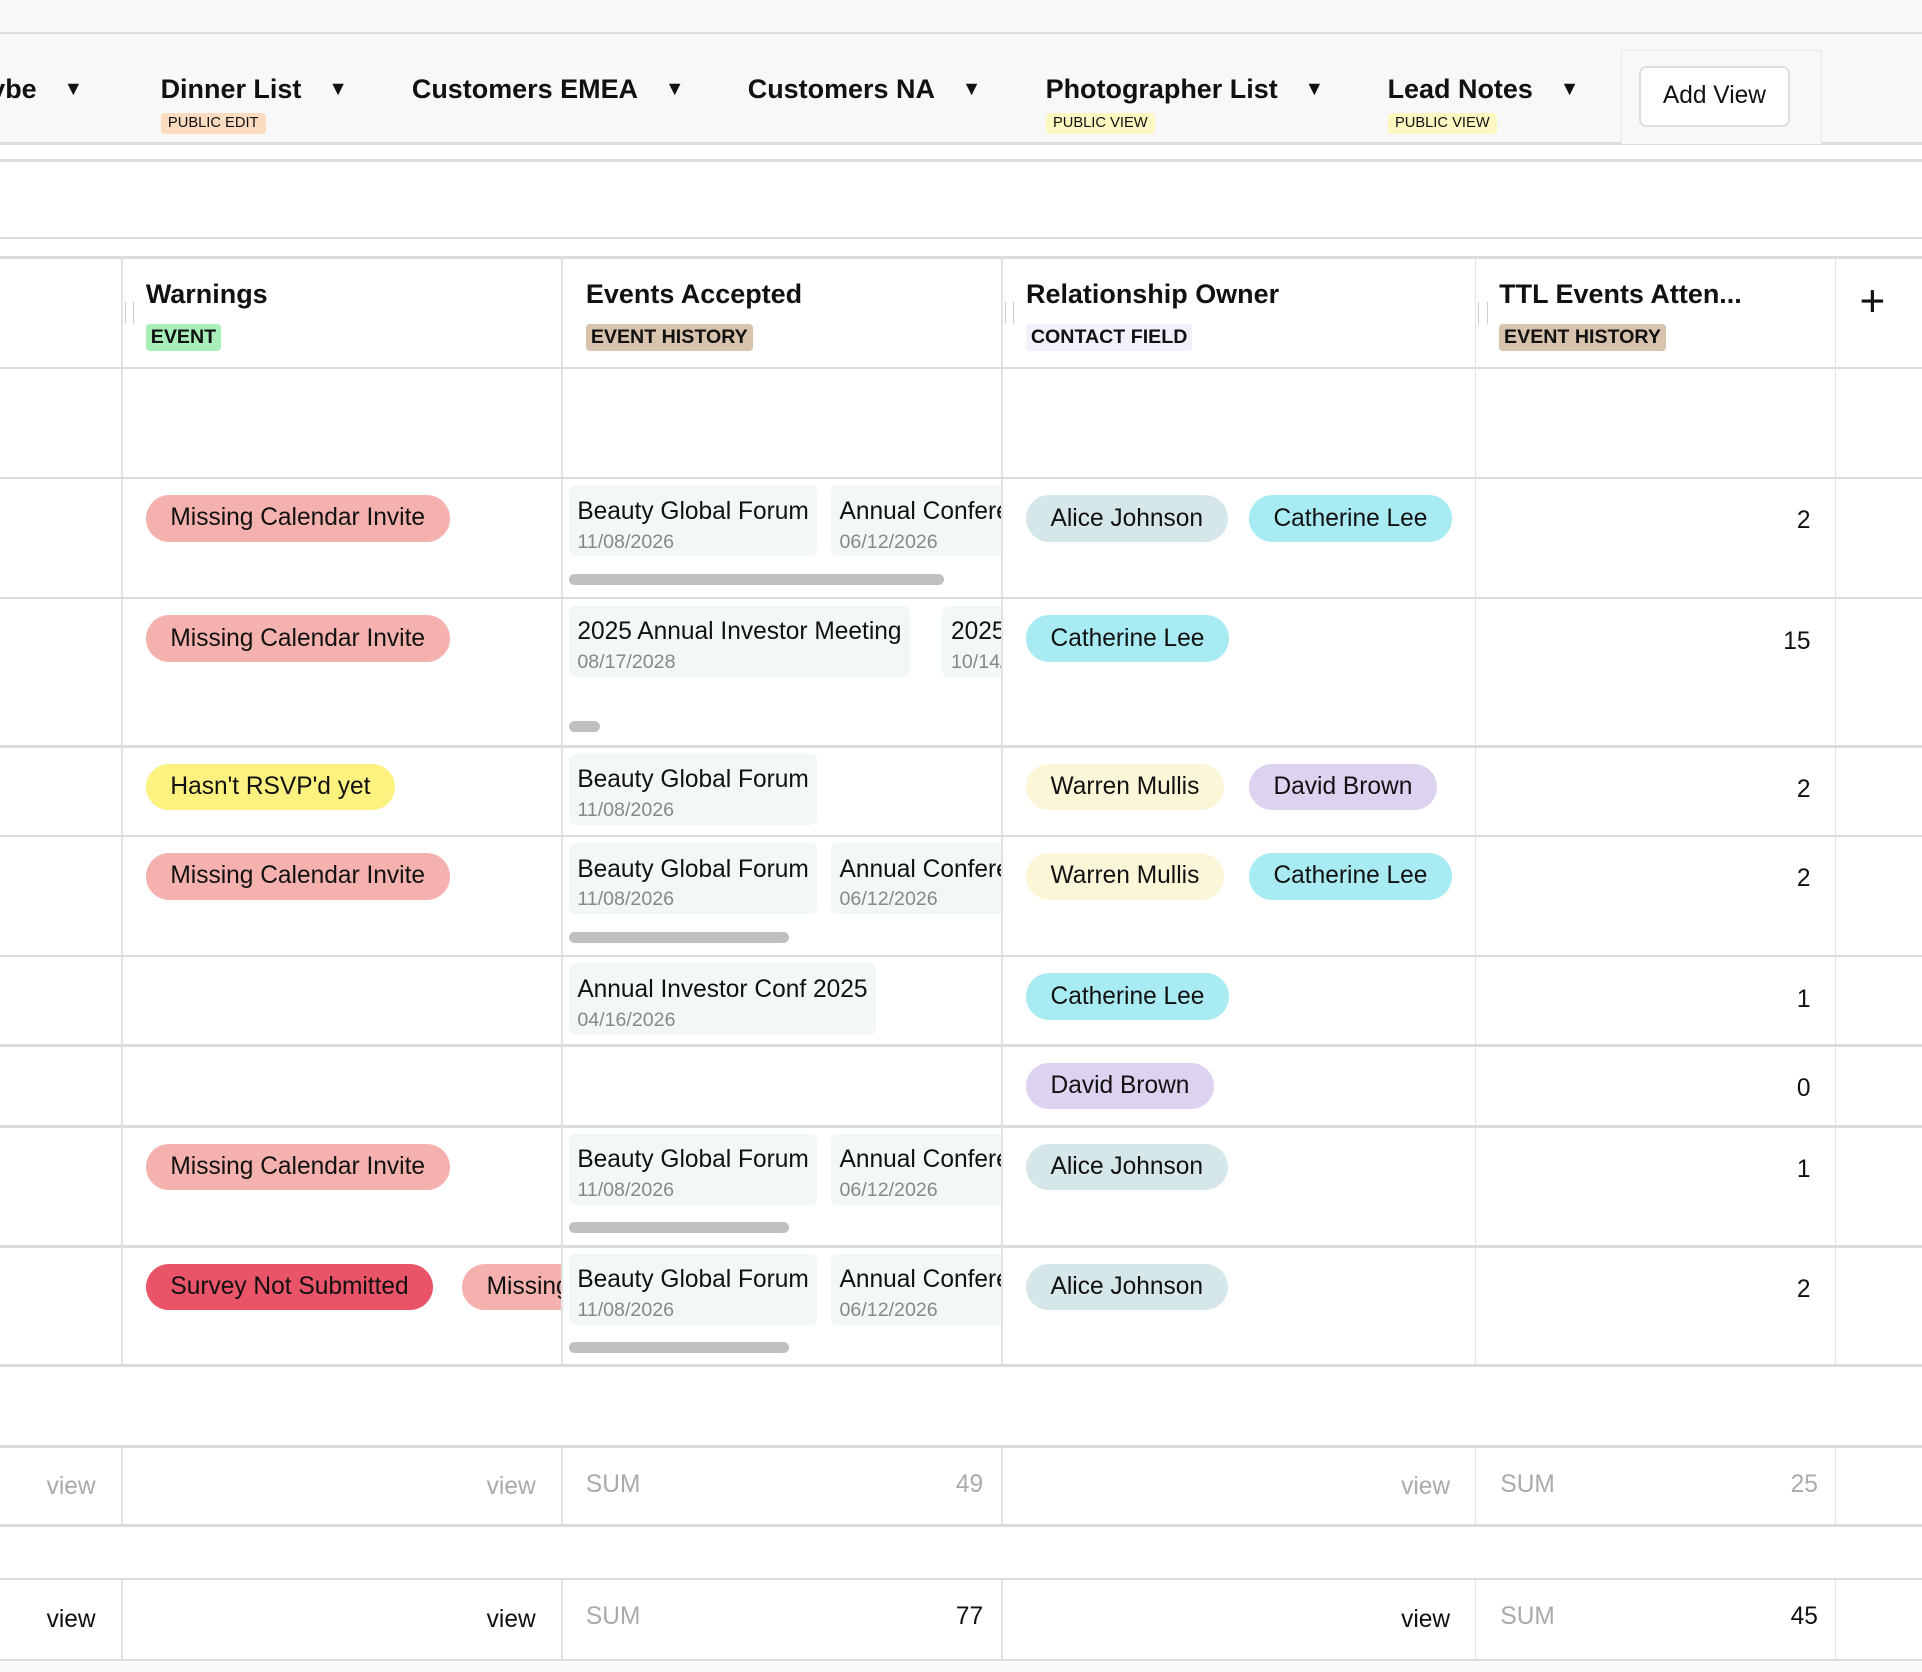 The height and width of the screenshot is (1672, 1922). What do you see at coordinates (961, 16) in the screenshot?
I see `top-bar` at bounding box center [961, 16].